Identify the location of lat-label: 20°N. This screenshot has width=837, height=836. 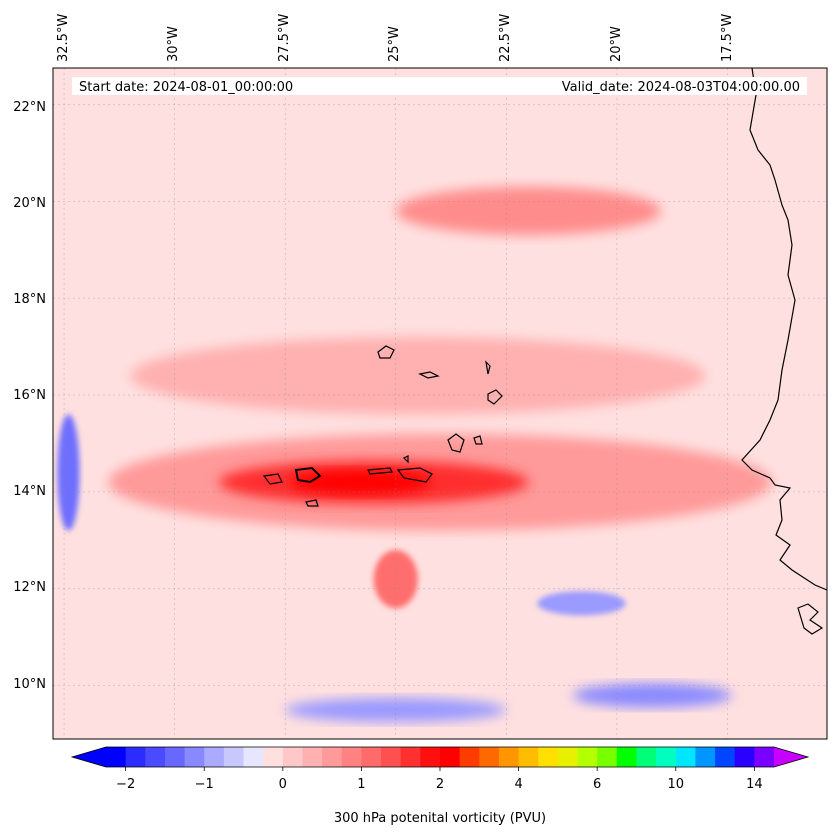
(29, 203).